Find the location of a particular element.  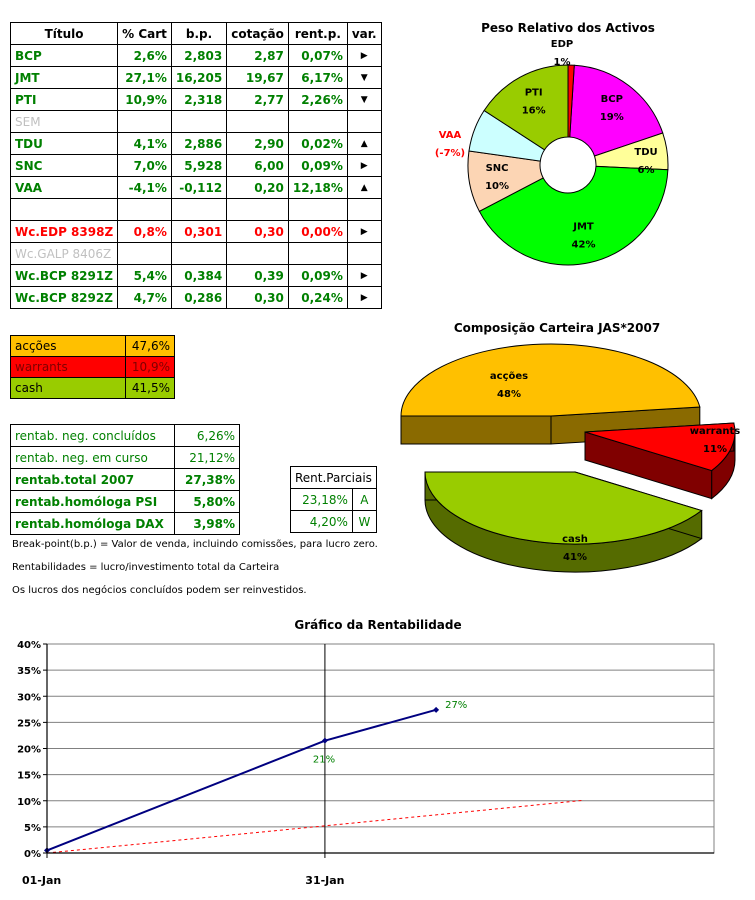

holdings-ticker-cell: PTI is located at coordinates (64, 99).